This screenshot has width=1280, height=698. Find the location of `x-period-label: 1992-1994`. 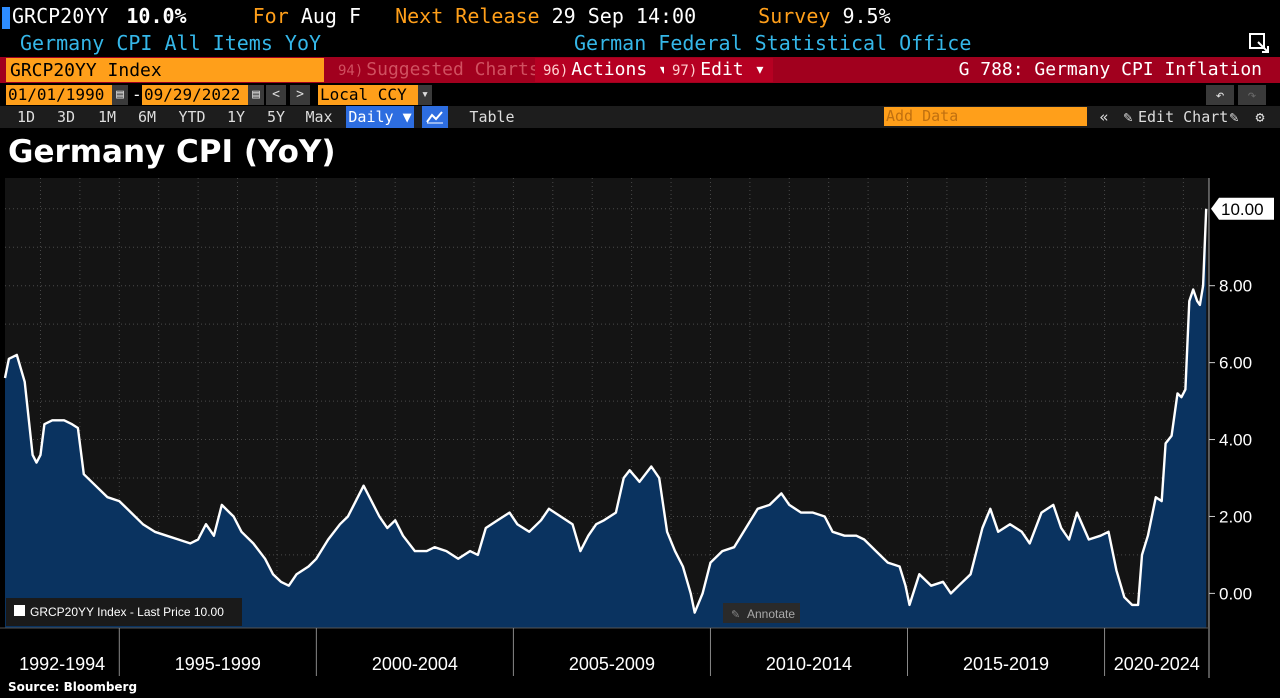

x-period-label: 1992-1994 is located at coordinates (62, 664).